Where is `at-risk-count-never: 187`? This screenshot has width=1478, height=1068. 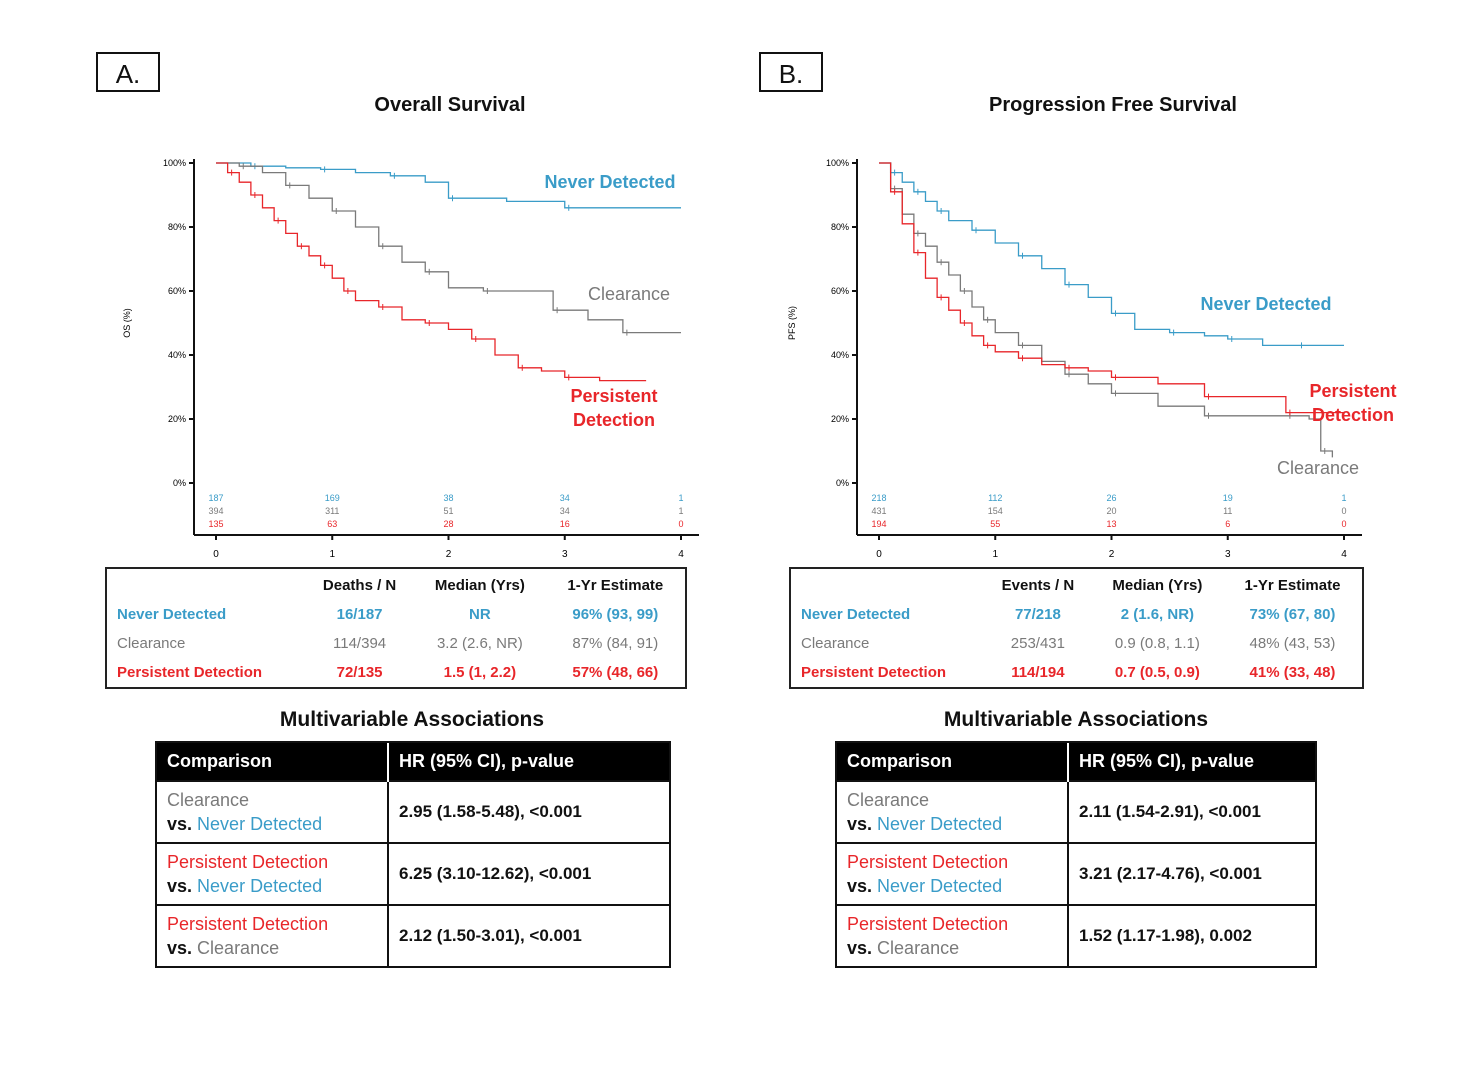 at-risk-count-never: 187 is located at coordinates (215, 498).